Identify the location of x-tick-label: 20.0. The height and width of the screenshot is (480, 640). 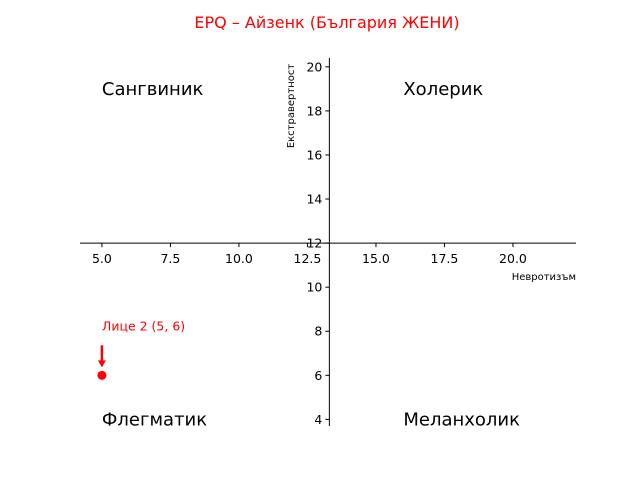
(513, 258).